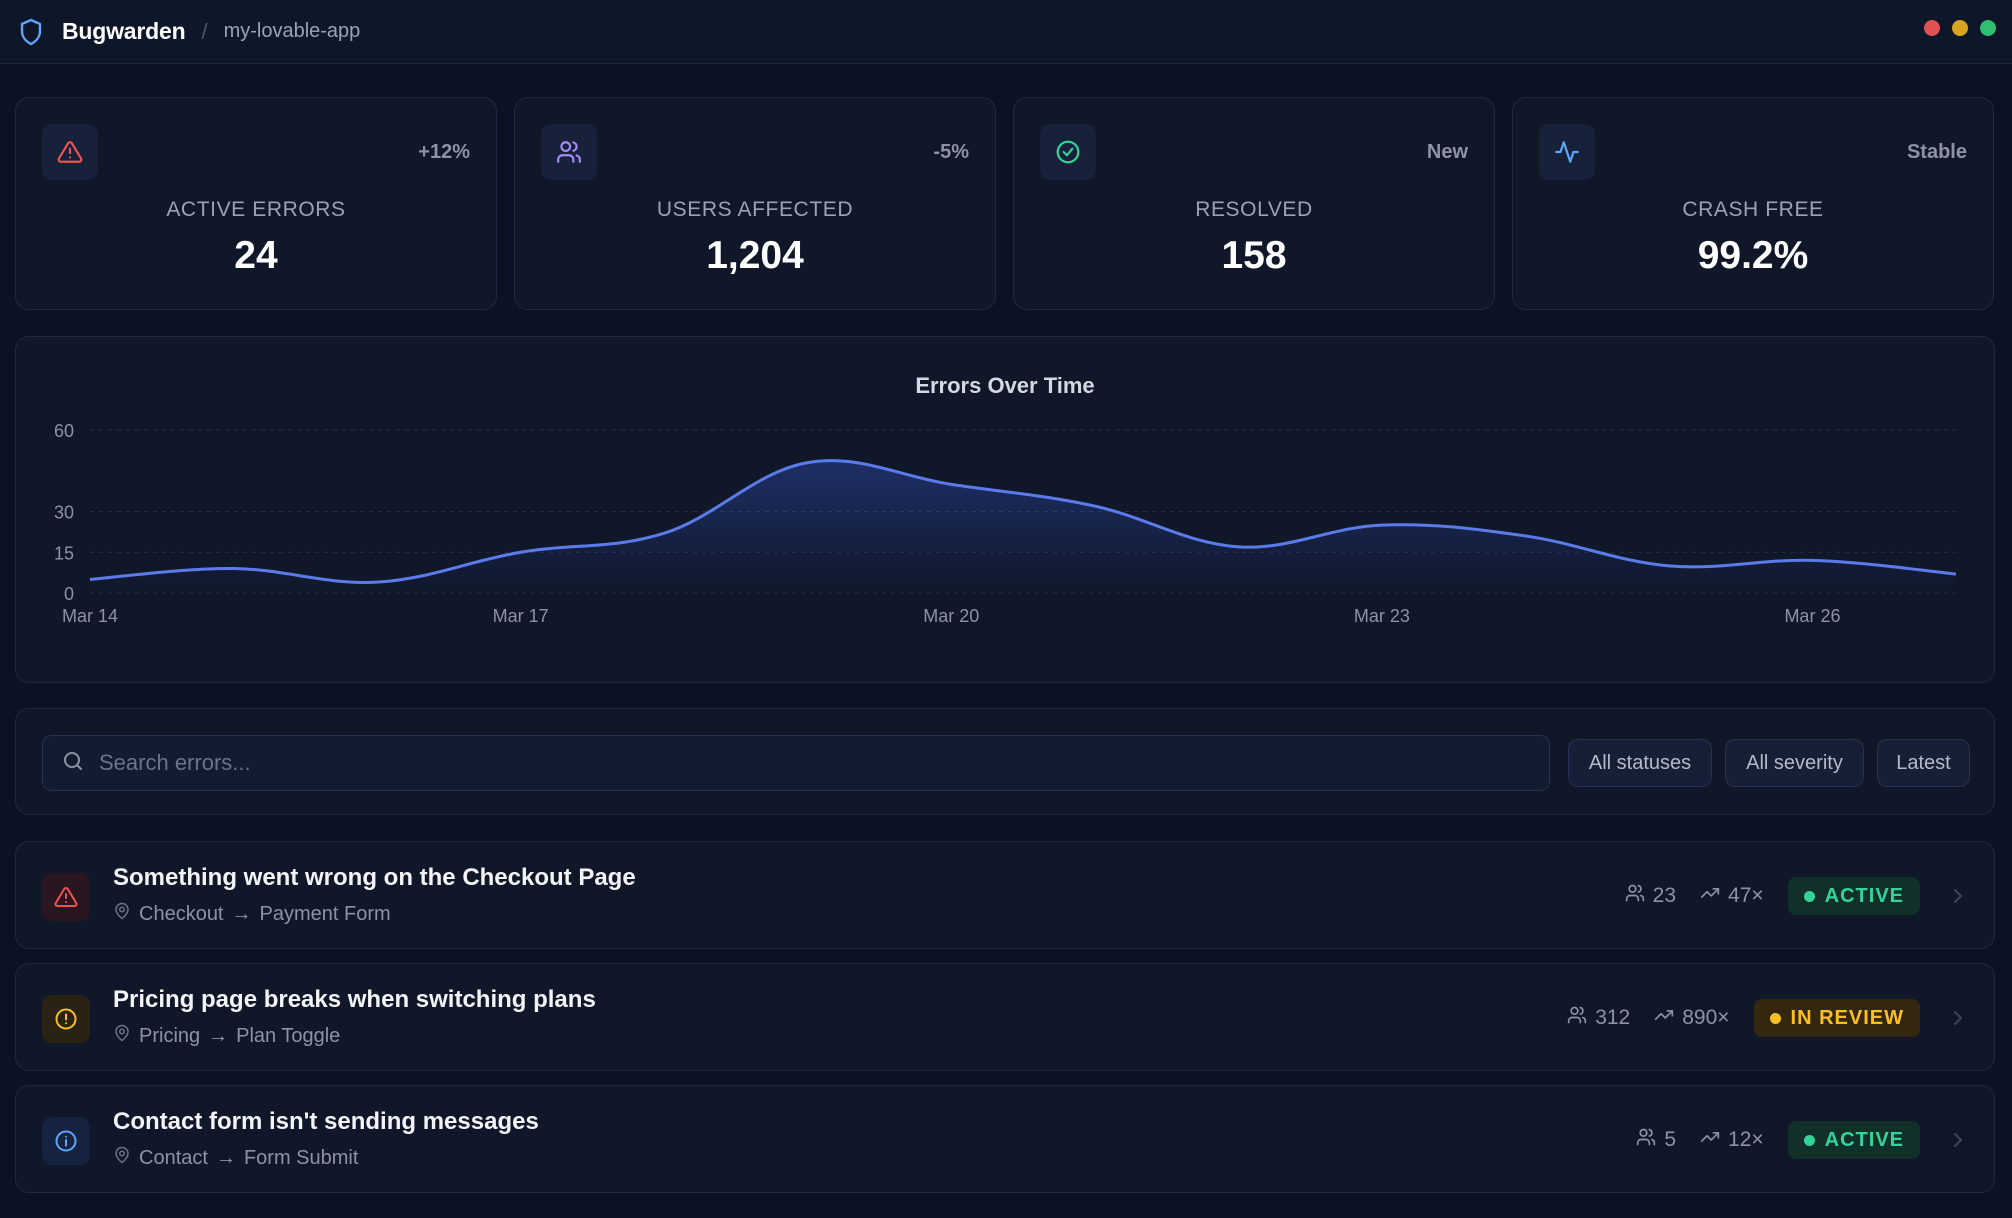 This screenshot has height=1218, width=2012. Describe the element at coordinates (1746, 1139) in the screenshot. I see `events-value: 12×` at that location.